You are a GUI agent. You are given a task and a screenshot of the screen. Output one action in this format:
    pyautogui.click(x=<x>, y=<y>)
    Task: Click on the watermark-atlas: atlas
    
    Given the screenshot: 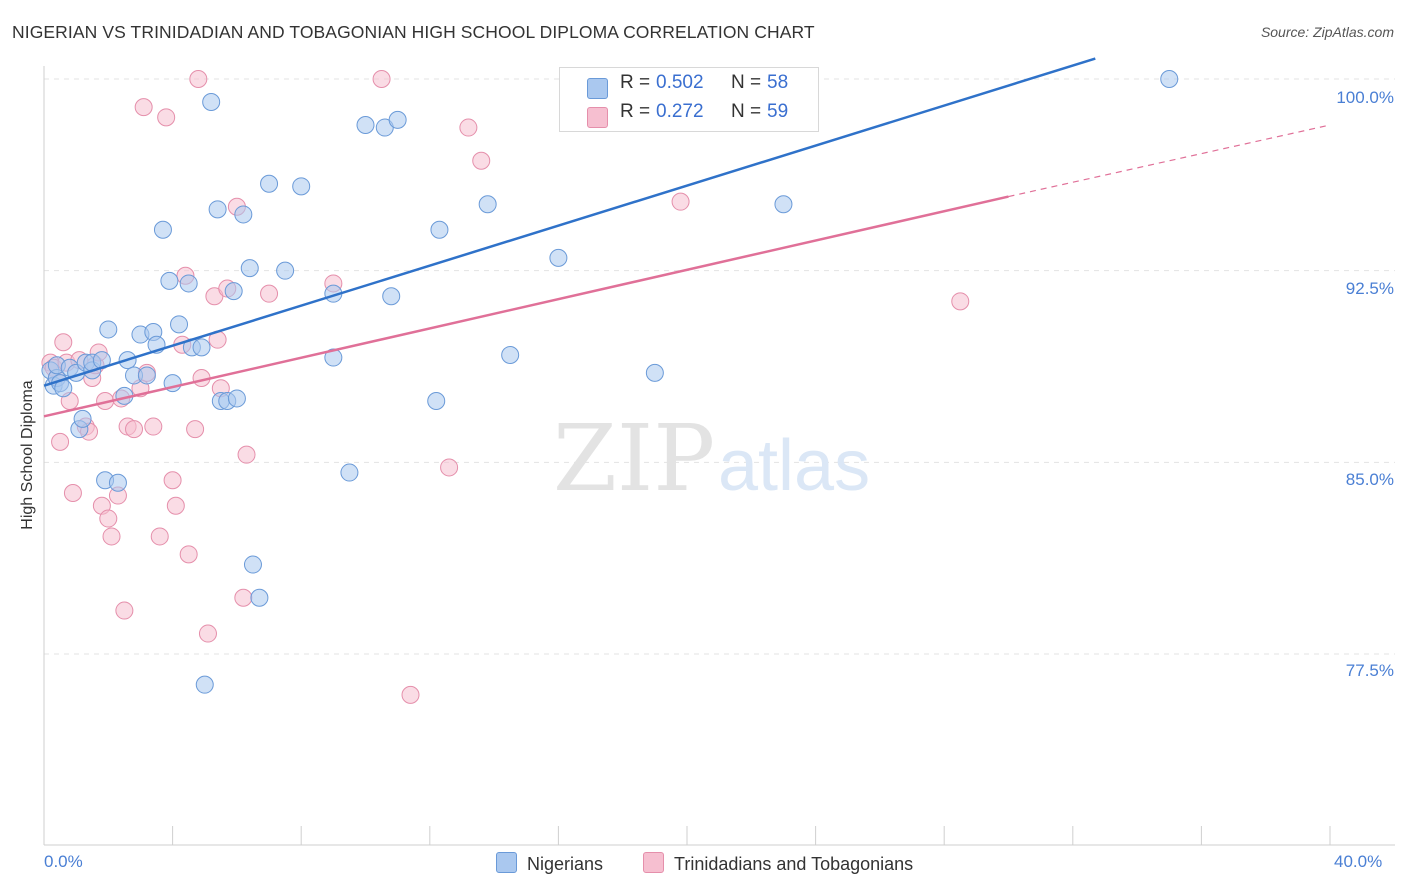 What is the action you would take?
    pyautogui.click(x=794, y=466)
    